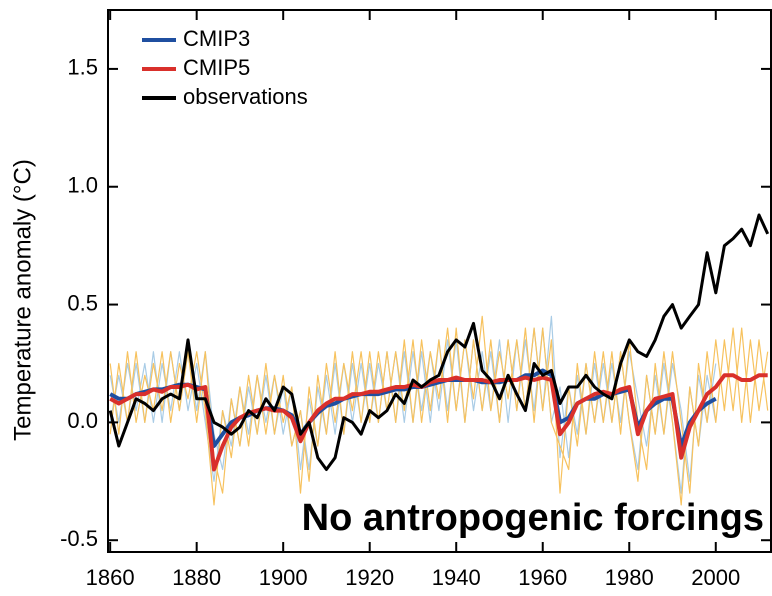 Image resolution: width=772 pixels, height=596 pixels. What do you see at coordinates (542, 577) in the screenshot?
I see `x-tick-label: 1960` at bounding box center [542, 577].